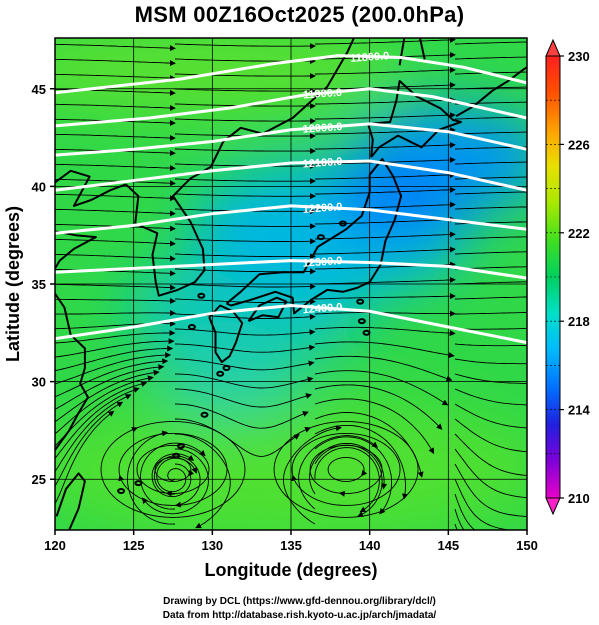  What do you see at coordinates (402, 52) in the screenshot?
I see `coast-sakhalin` at bounding box center [402, 52].